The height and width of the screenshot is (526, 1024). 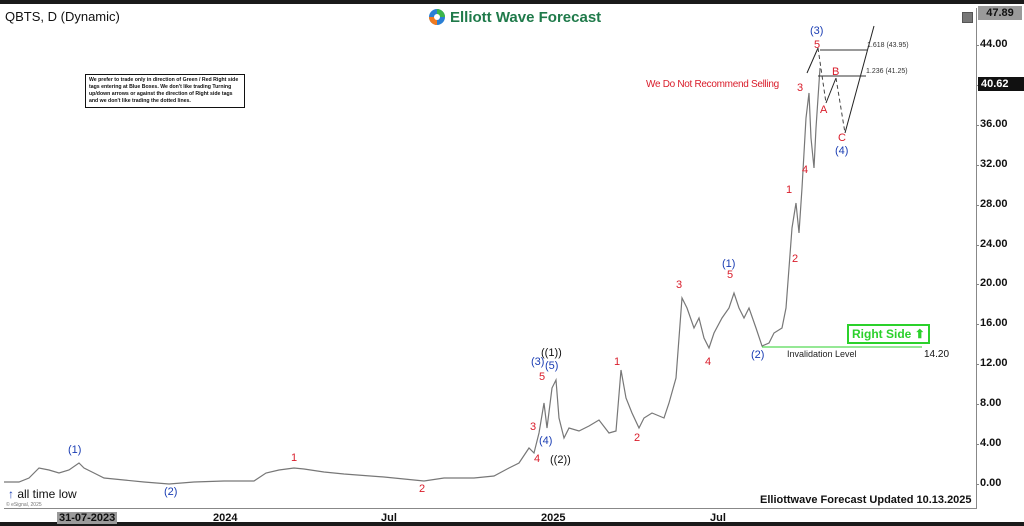 What do you see at coordinates (824, 110) in the screenshot?
I see `wave-label: A` at bounding box center [824, 110].